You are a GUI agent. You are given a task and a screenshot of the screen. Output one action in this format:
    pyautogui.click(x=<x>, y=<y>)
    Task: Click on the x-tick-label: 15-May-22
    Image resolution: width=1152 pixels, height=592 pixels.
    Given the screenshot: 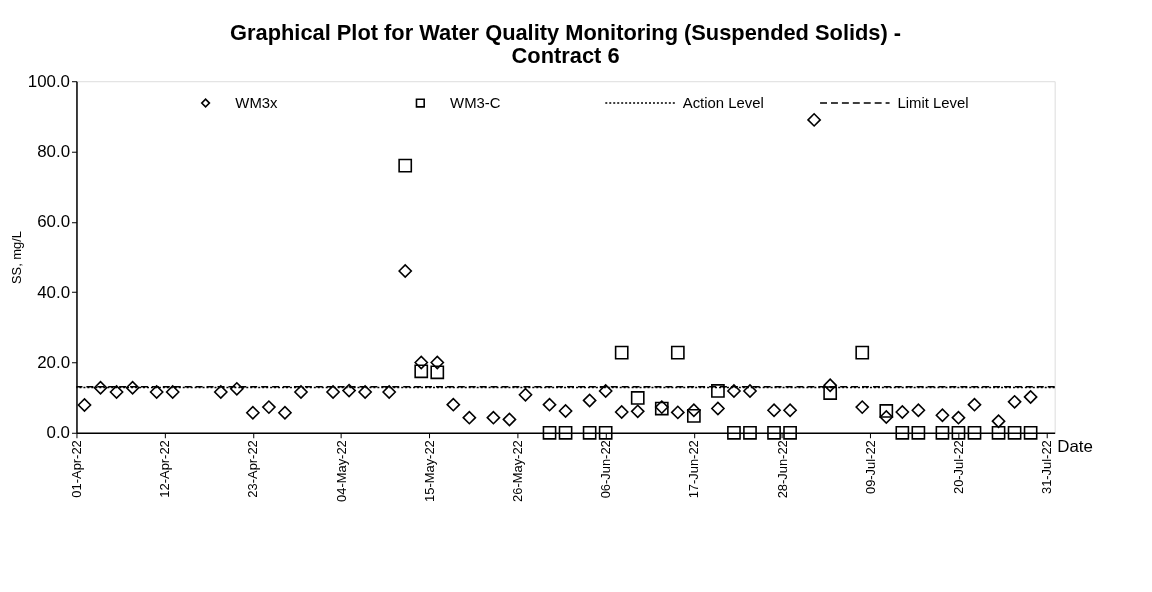 What is the action you would take?
    pyautogui.click(x=429, y=471)
    